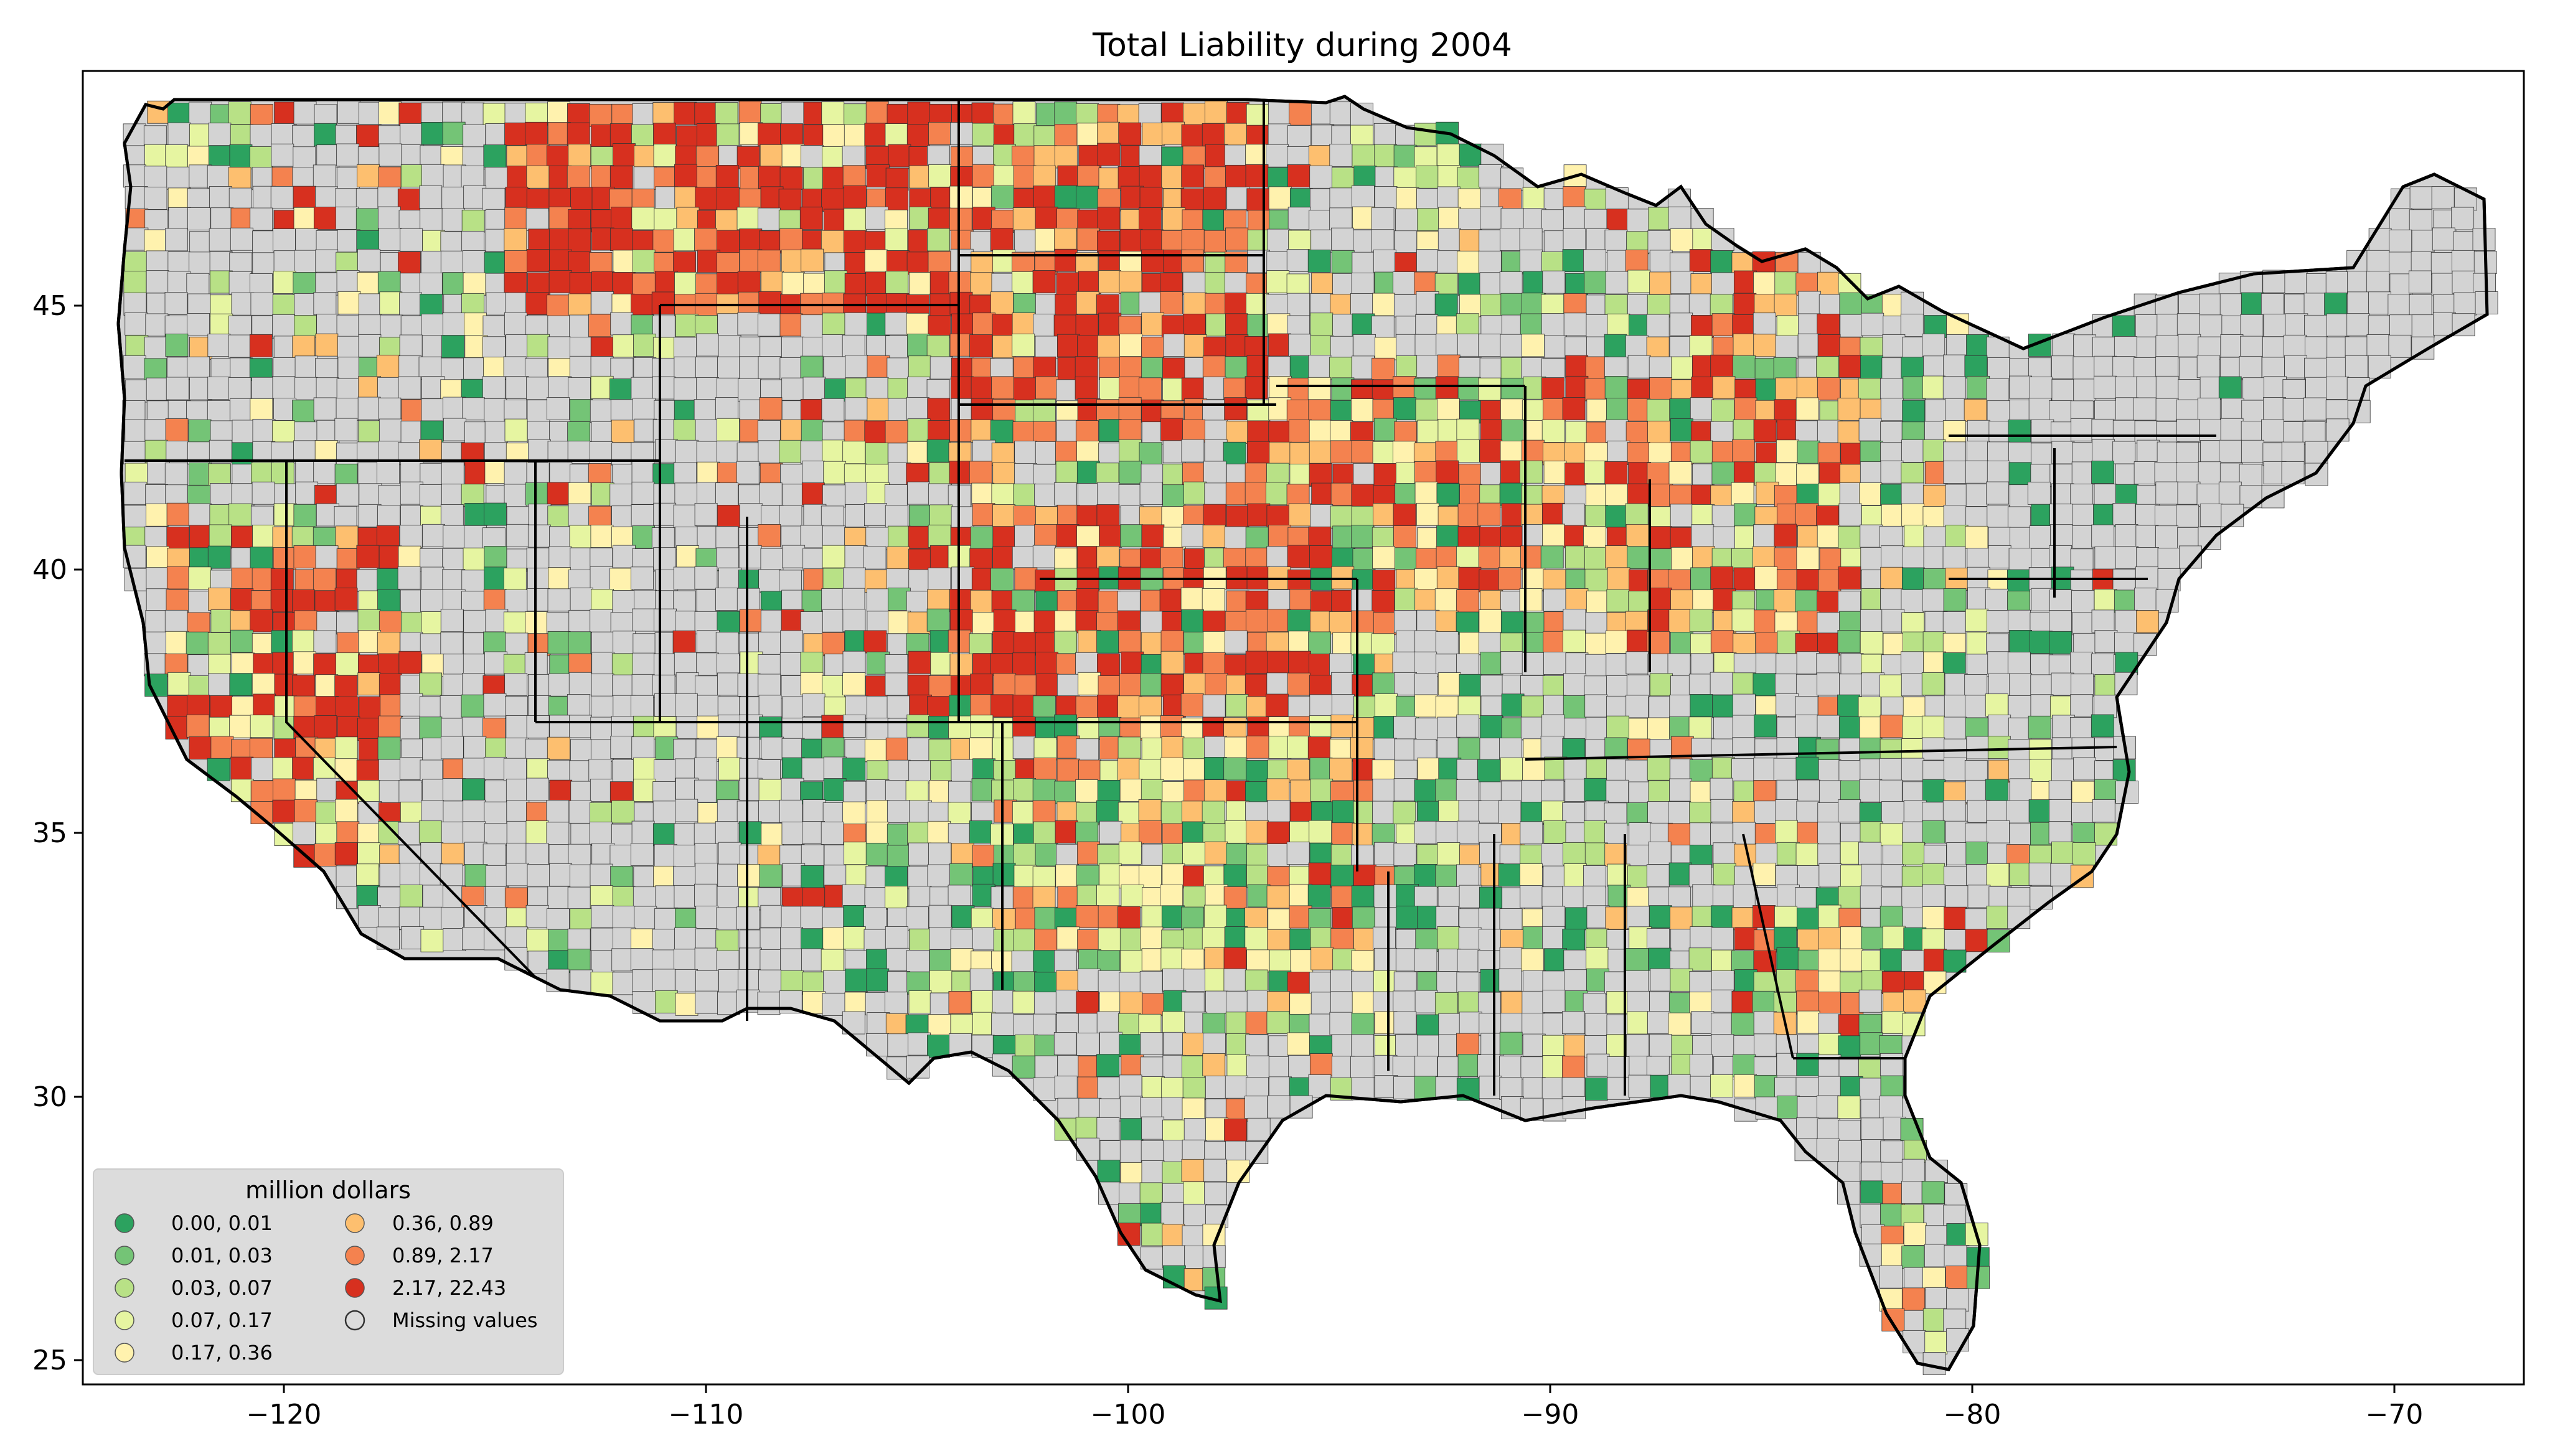 Image resolution: width=2550 pixels, height=1456 pixels. Describe the element at coordinates (355, 1223) in the screenshot. I see `legend-marker` at that location.